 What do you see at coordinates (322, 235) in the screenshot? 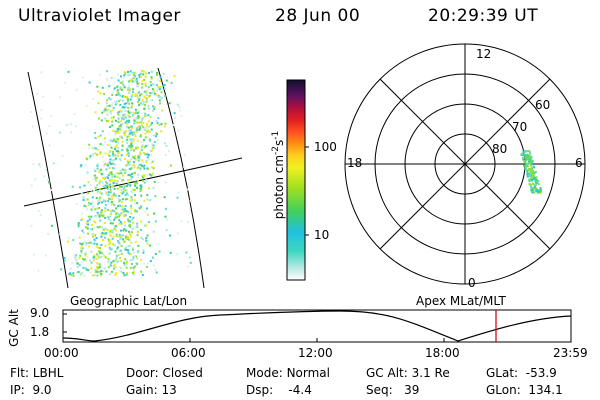
I see `colorbar-tick-10: 10` at bounding box center [322, 235].